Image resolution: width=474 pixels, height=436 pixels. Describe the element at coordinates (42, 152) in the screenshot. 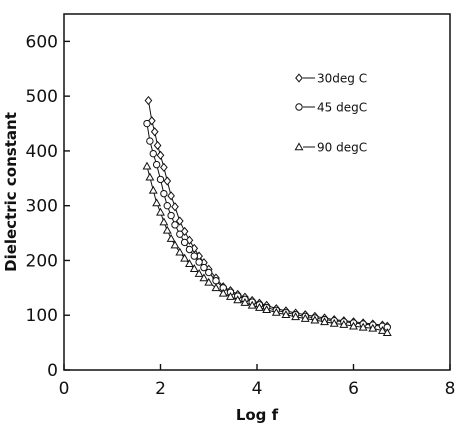

I see `y-tick-label: 400` at that location.